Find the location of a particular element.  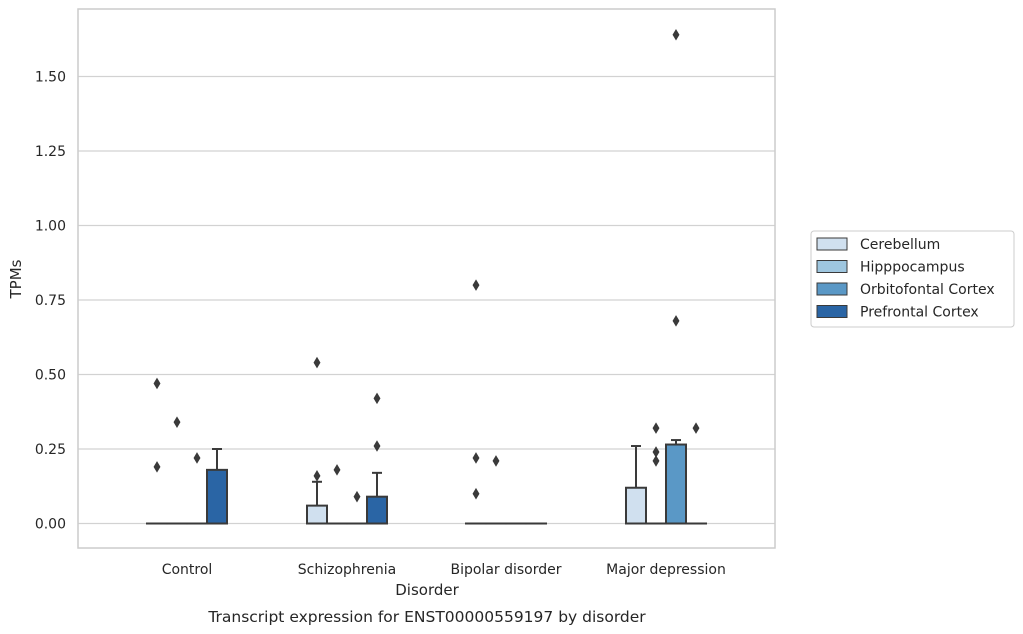

y-tick-label: 0.75 is located at coordinates (50, 301).